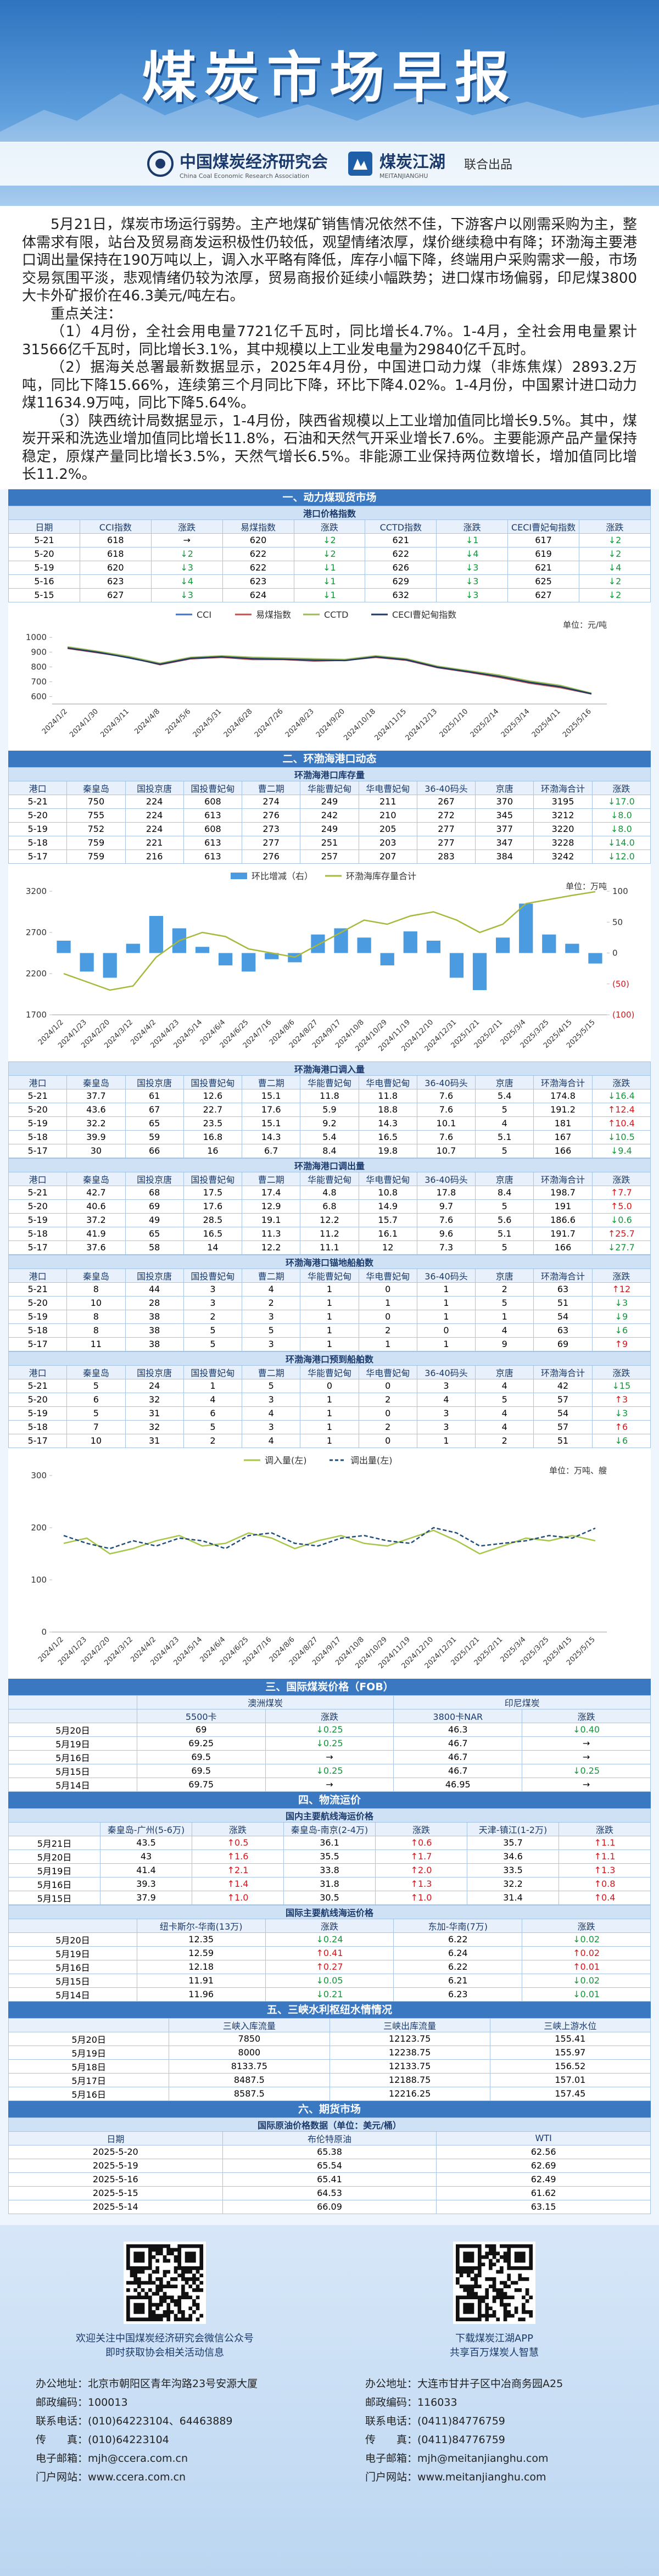 Image resolution: width=659 pixels, height=2576 pixels. Describe the element at coordinates (239, 876) in the screenshot. I see `legend-swatch` at that location.